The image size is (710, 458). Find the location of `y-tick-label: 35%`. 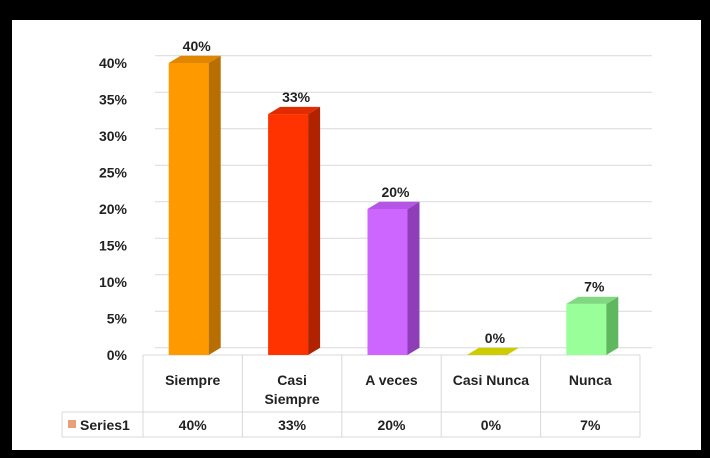

y-tick-label: 35% is located at coordinates (113, 100).